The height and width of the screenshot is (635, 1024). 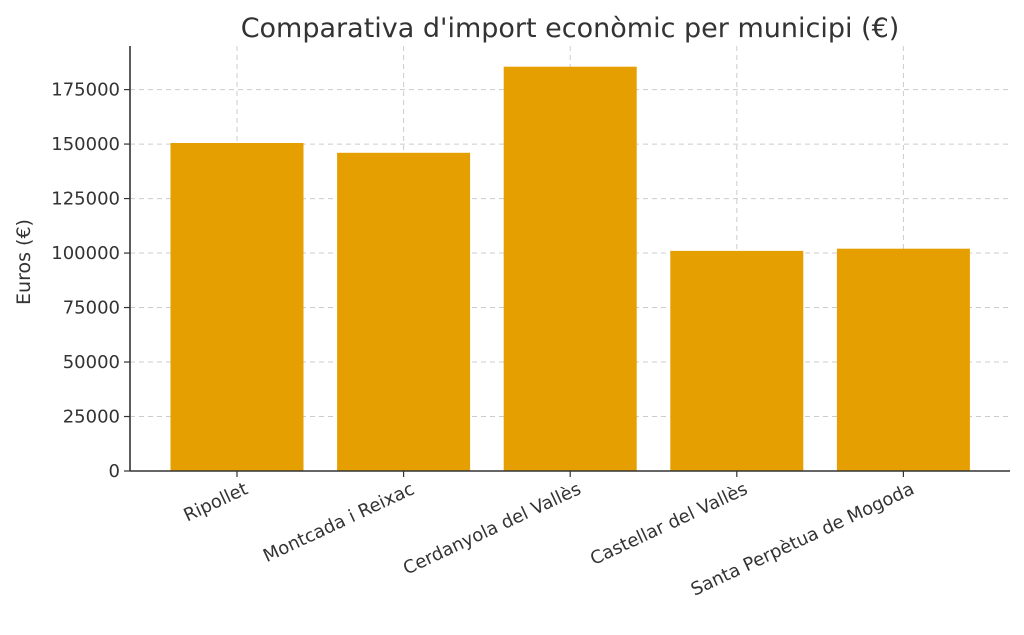 What do you see at coordinates (339, 522) in the screenshot?
I see `x-tick-label: Montcada i Reixac` at bounding box center [339, 522].